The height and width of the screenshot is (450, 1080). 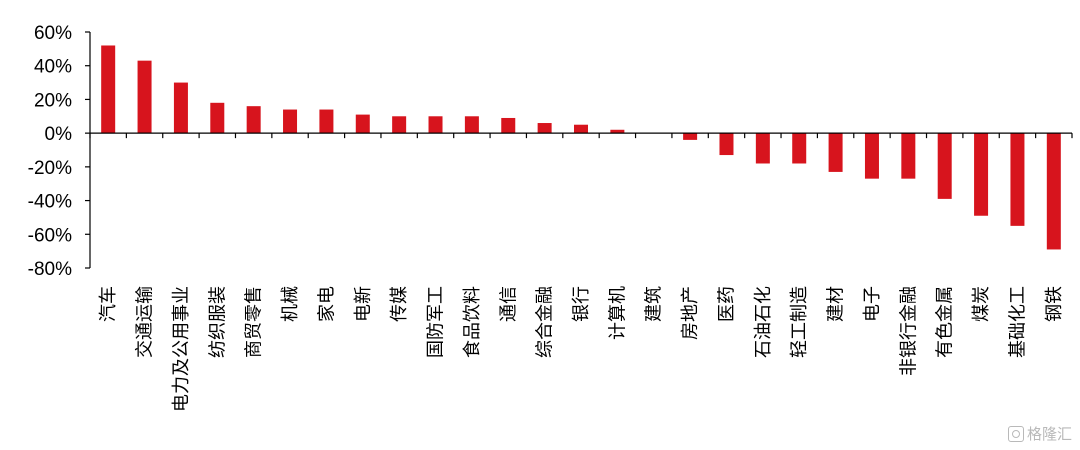 I want to click on x-tick-label: 有色金属, so click(x=945, y=322).